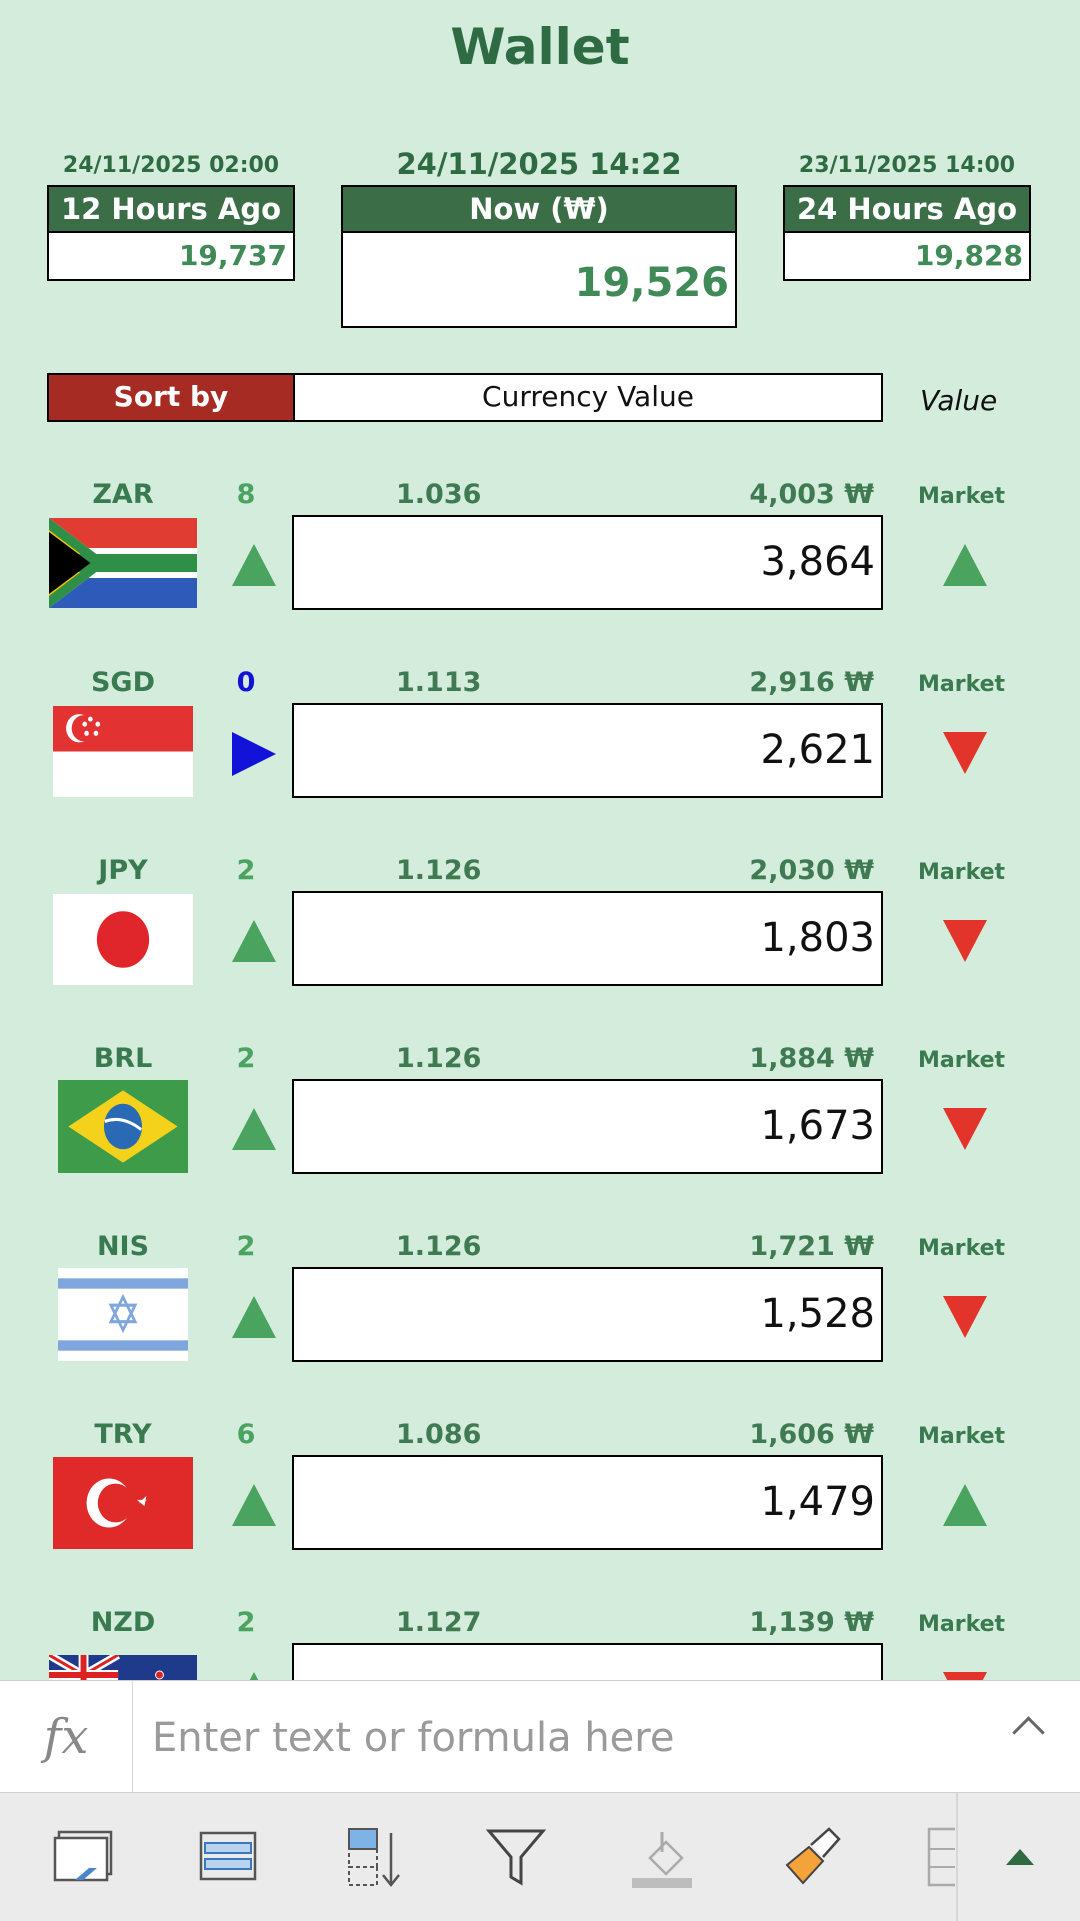 This screenshot has width=1080, height=1921. I want to click on singapore-flag, so click(123, 751).